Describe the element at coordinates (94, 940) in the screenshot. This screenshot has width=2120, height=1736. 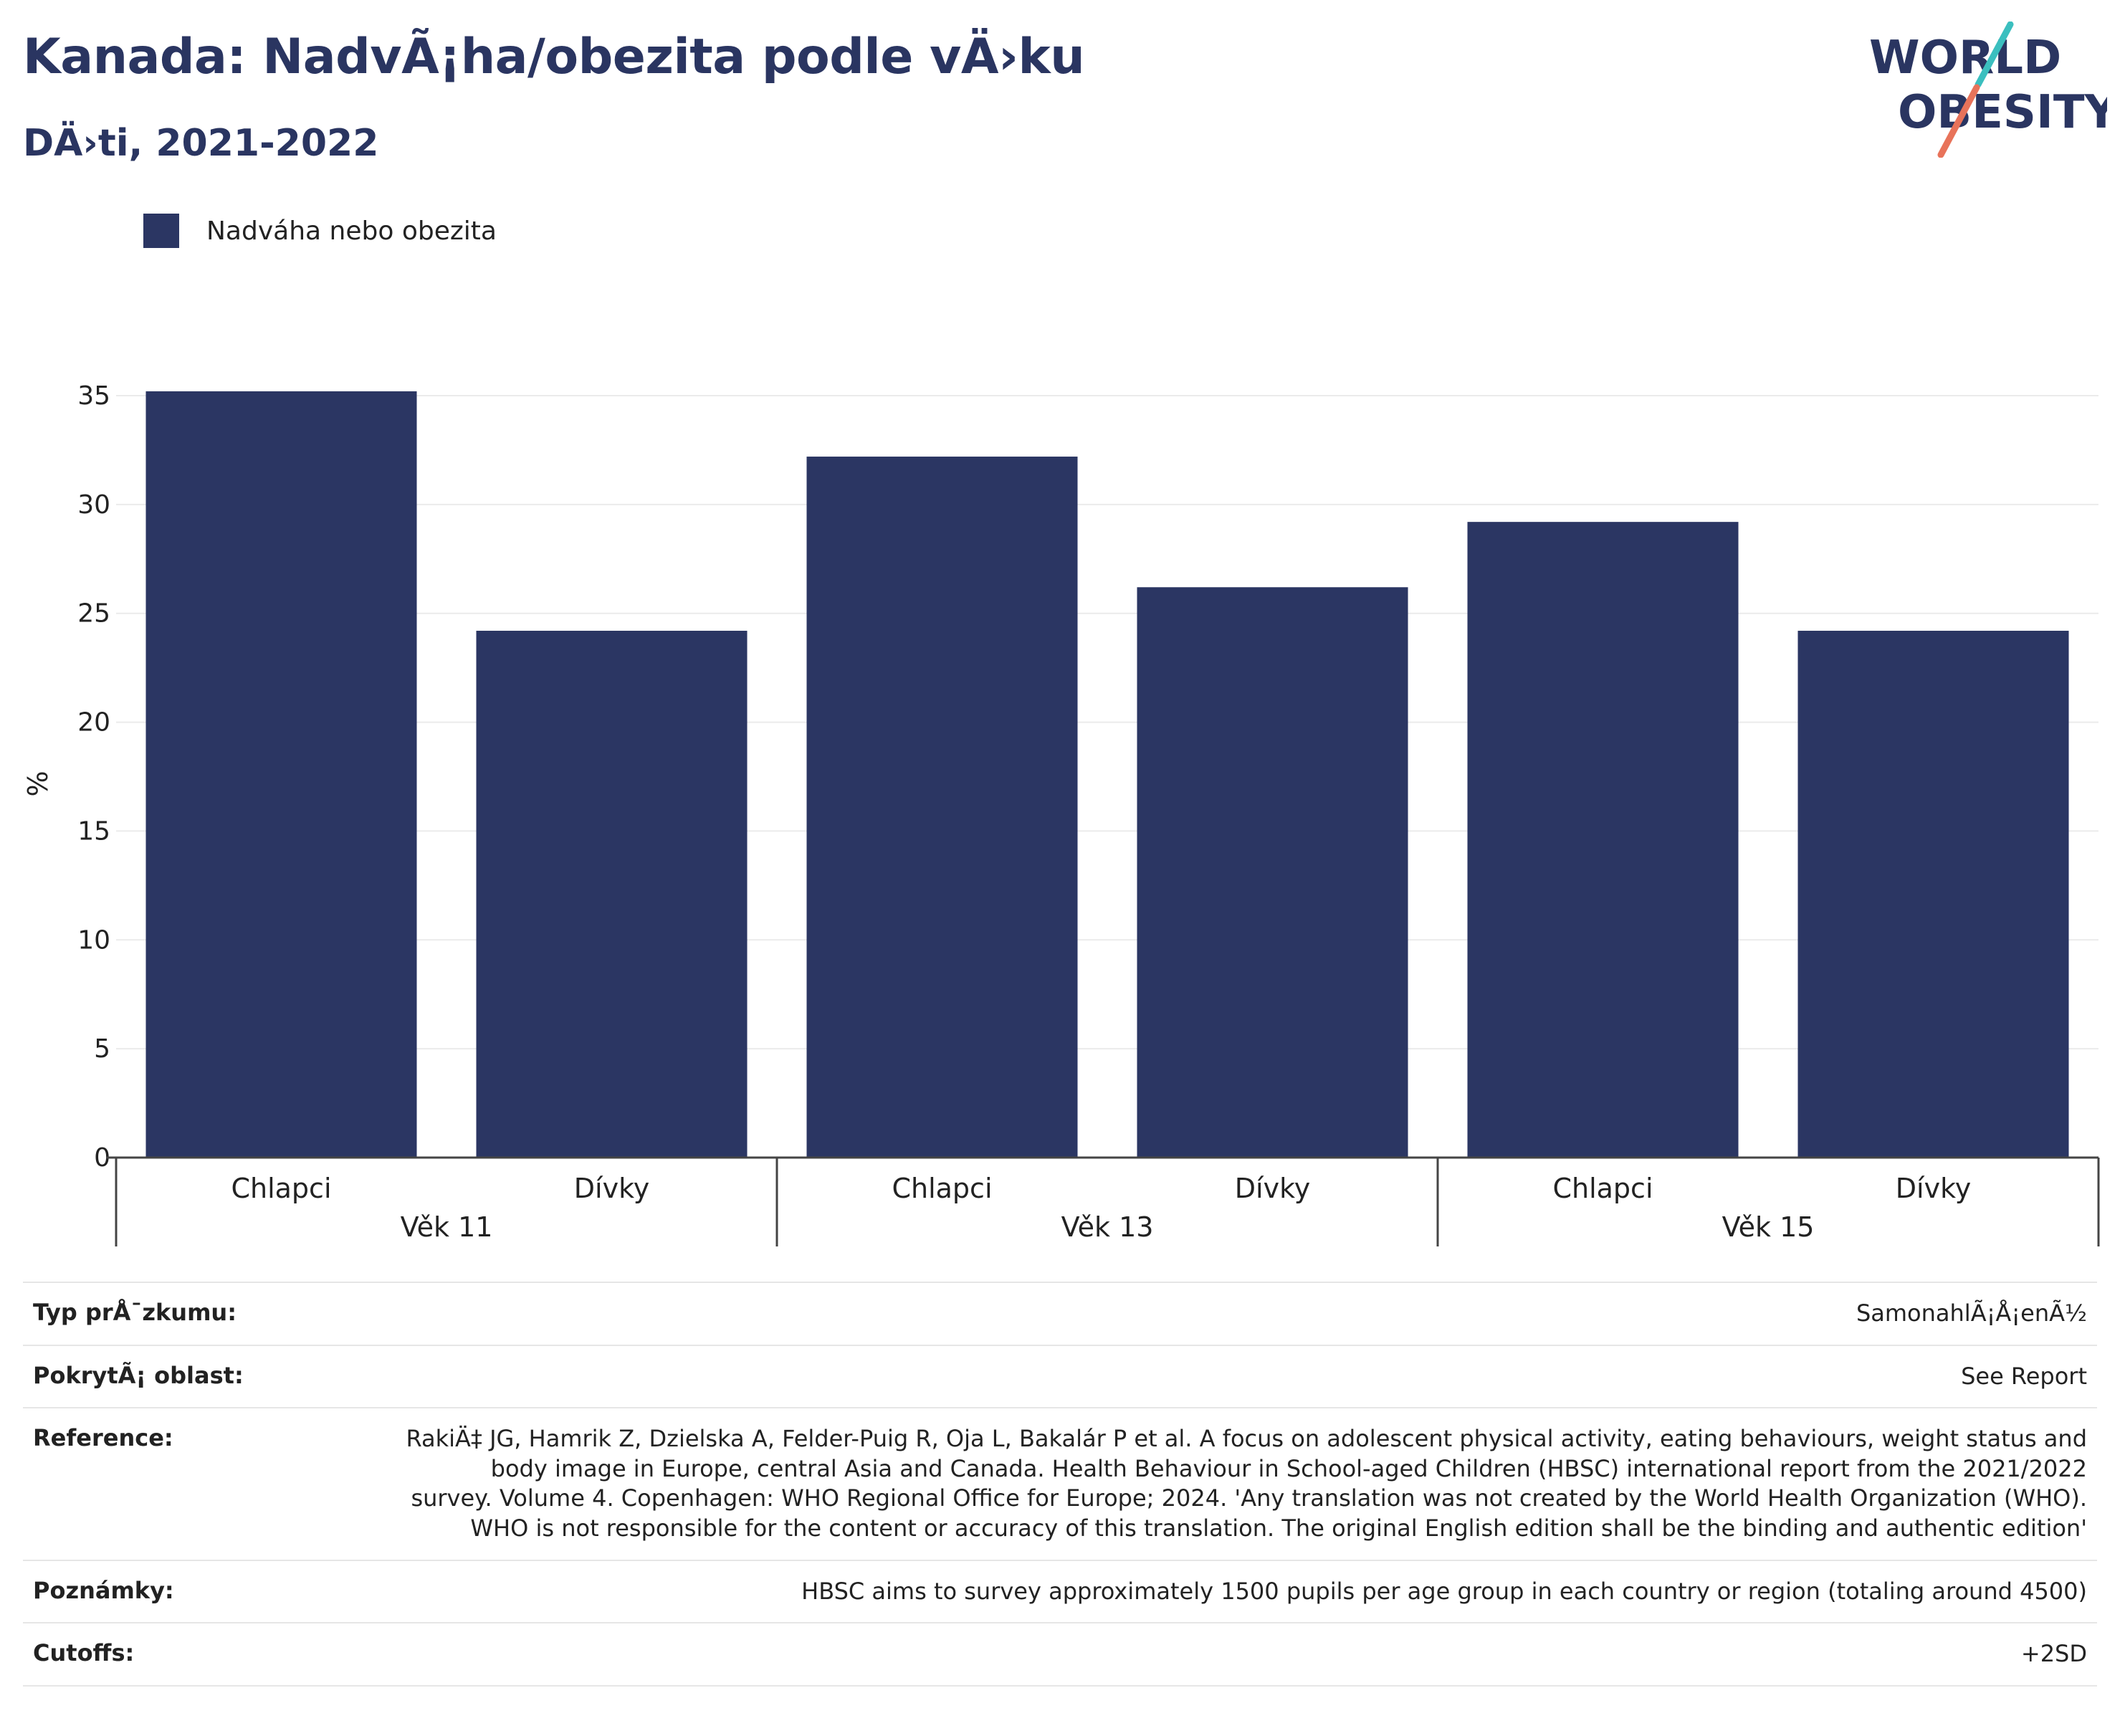
I see `y-tick-label: 10` at that location.